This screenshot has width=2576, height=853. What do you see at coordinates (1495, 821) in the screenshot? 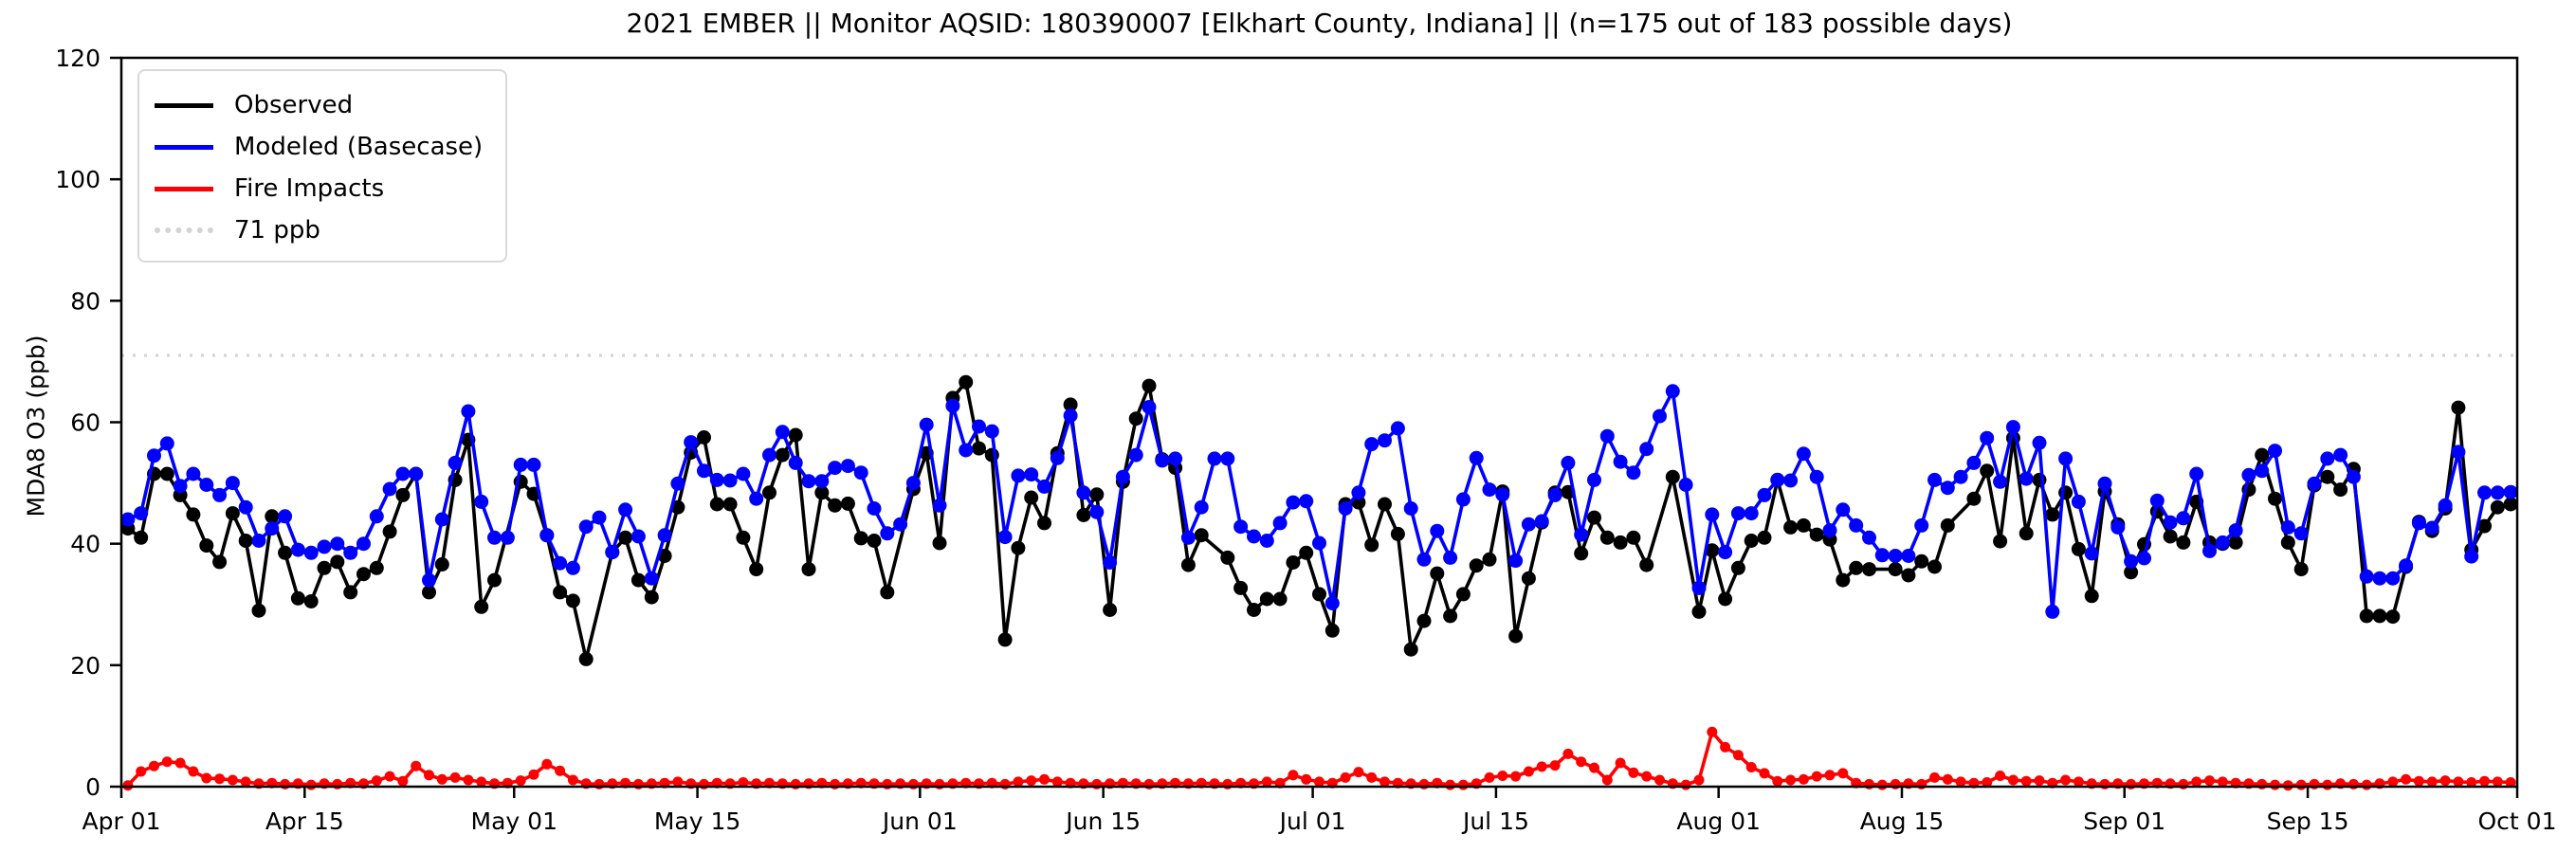
I see `x-tick-label: Jul 15` at bounding box center [1495, 821].